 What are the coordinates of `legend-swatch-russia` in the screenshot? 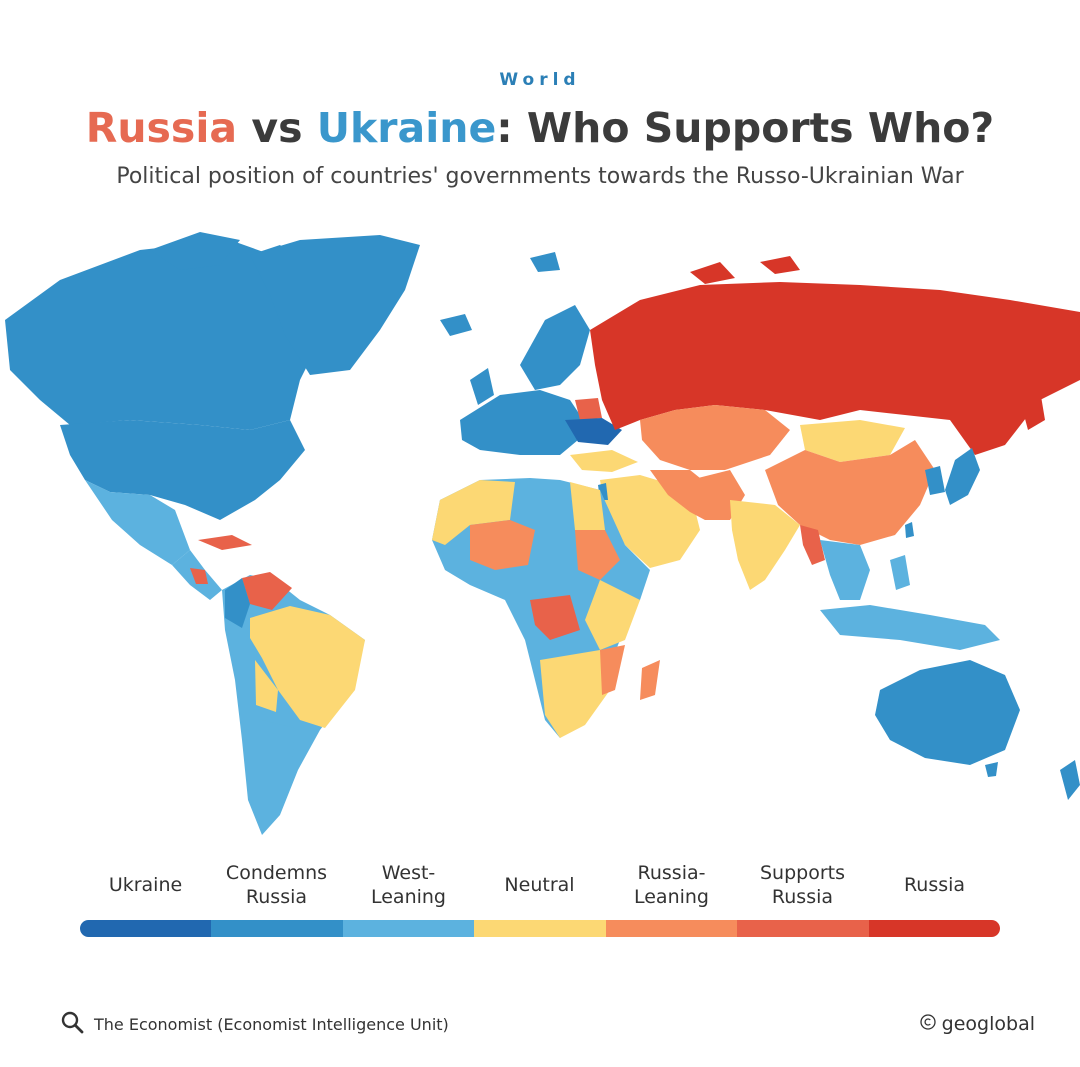 It's located at (934, 928).